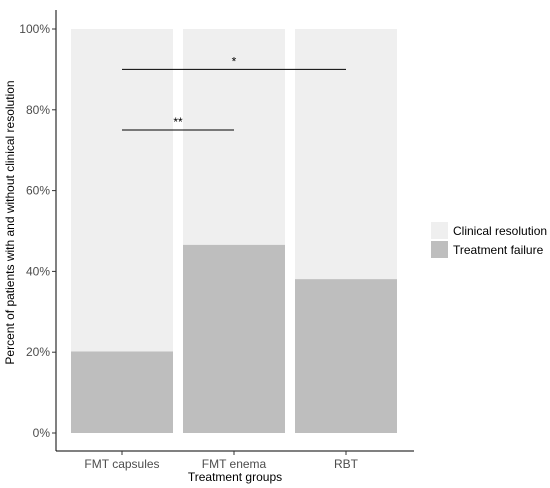 Image resolution: width=550 pixels, height=488 pixels. Describe the element at coordinates (38, 191) in the screenshot. I see `y-tick-label: 60%` at that location.